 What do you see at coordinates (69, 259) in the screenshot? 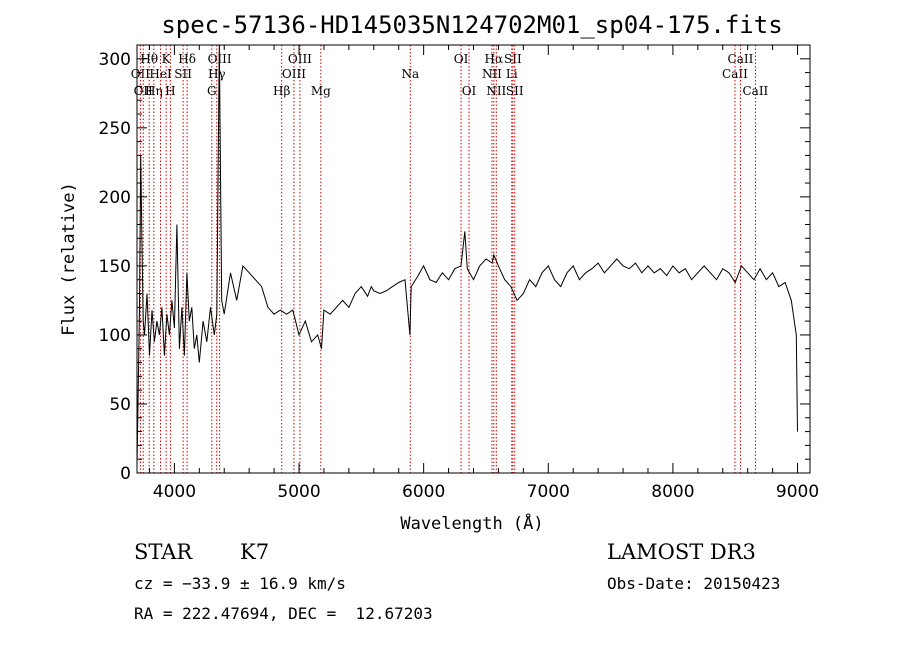
I see `y-axis-label: Flux (relative)` at bounding box center [69, 259].